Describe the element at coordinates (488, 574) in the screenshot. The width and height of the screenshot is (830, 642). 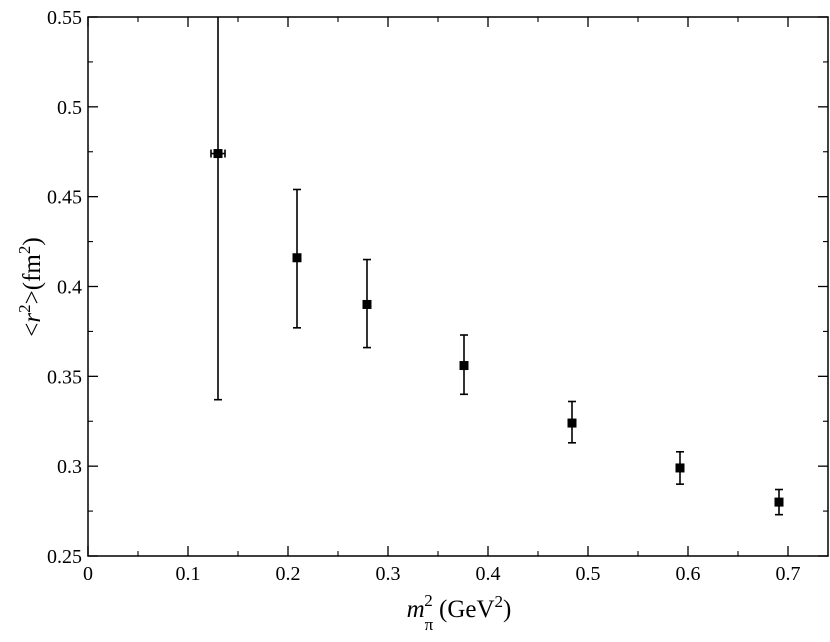
I see `x-tick-label: 0.4` at that location.